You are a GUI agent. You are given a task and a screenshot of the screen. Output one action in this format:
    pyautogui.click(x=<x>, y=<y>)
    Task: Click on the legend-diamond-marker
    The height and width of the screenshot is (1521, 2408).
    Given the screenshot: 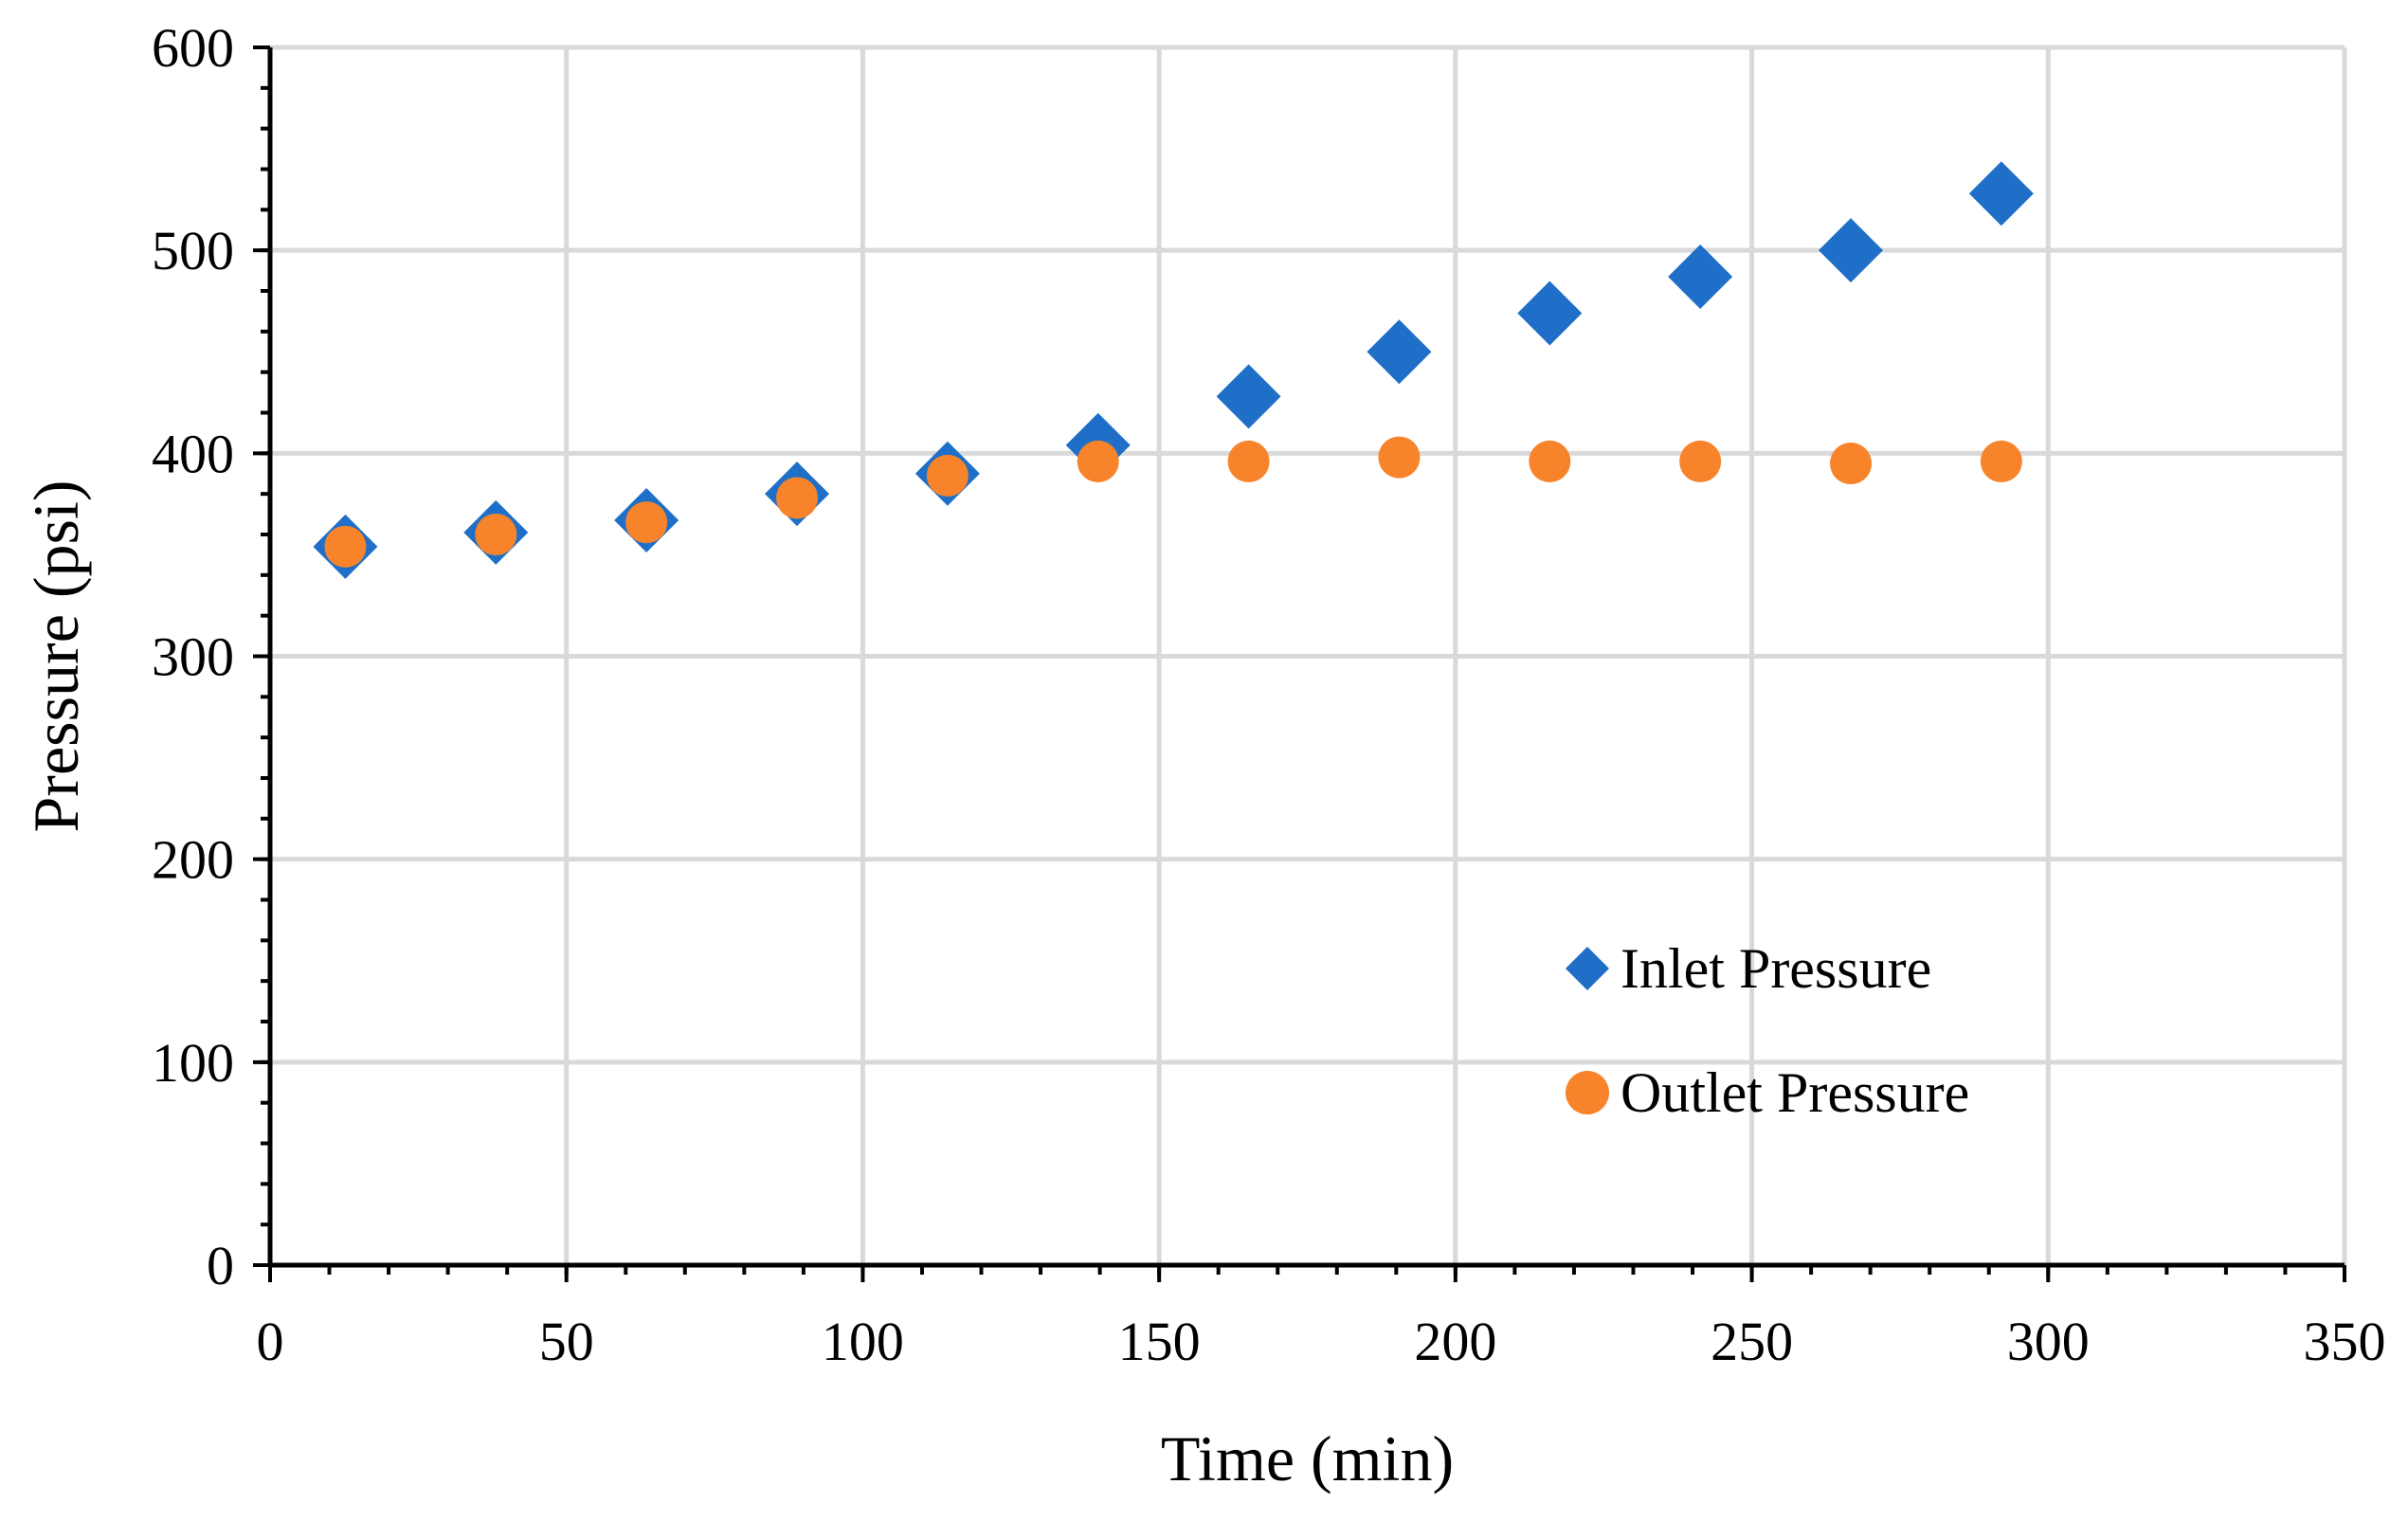 What is the action you would take?
    pyautogui.click(x=1587, y=969)
    